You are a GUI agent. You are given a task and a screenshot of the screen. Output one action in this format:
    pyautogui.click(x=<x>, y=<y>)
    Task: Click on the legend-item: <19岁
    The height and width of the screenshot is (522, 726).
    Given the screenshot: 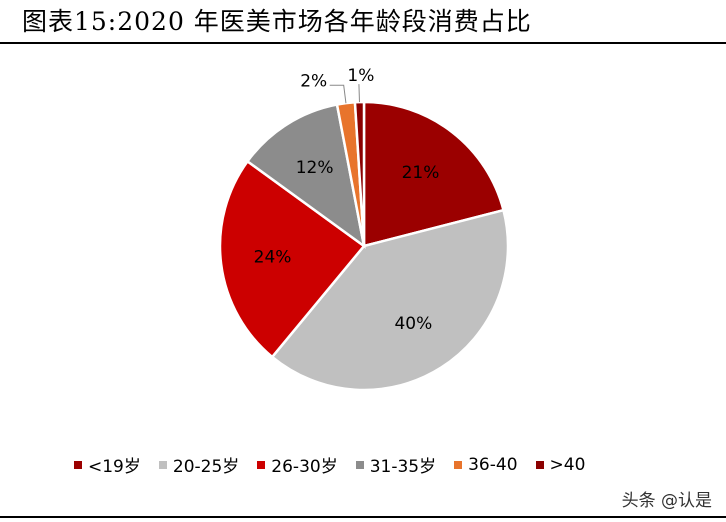 What is the action you would take?
    pyautogui.click(x=107, y=464)
    